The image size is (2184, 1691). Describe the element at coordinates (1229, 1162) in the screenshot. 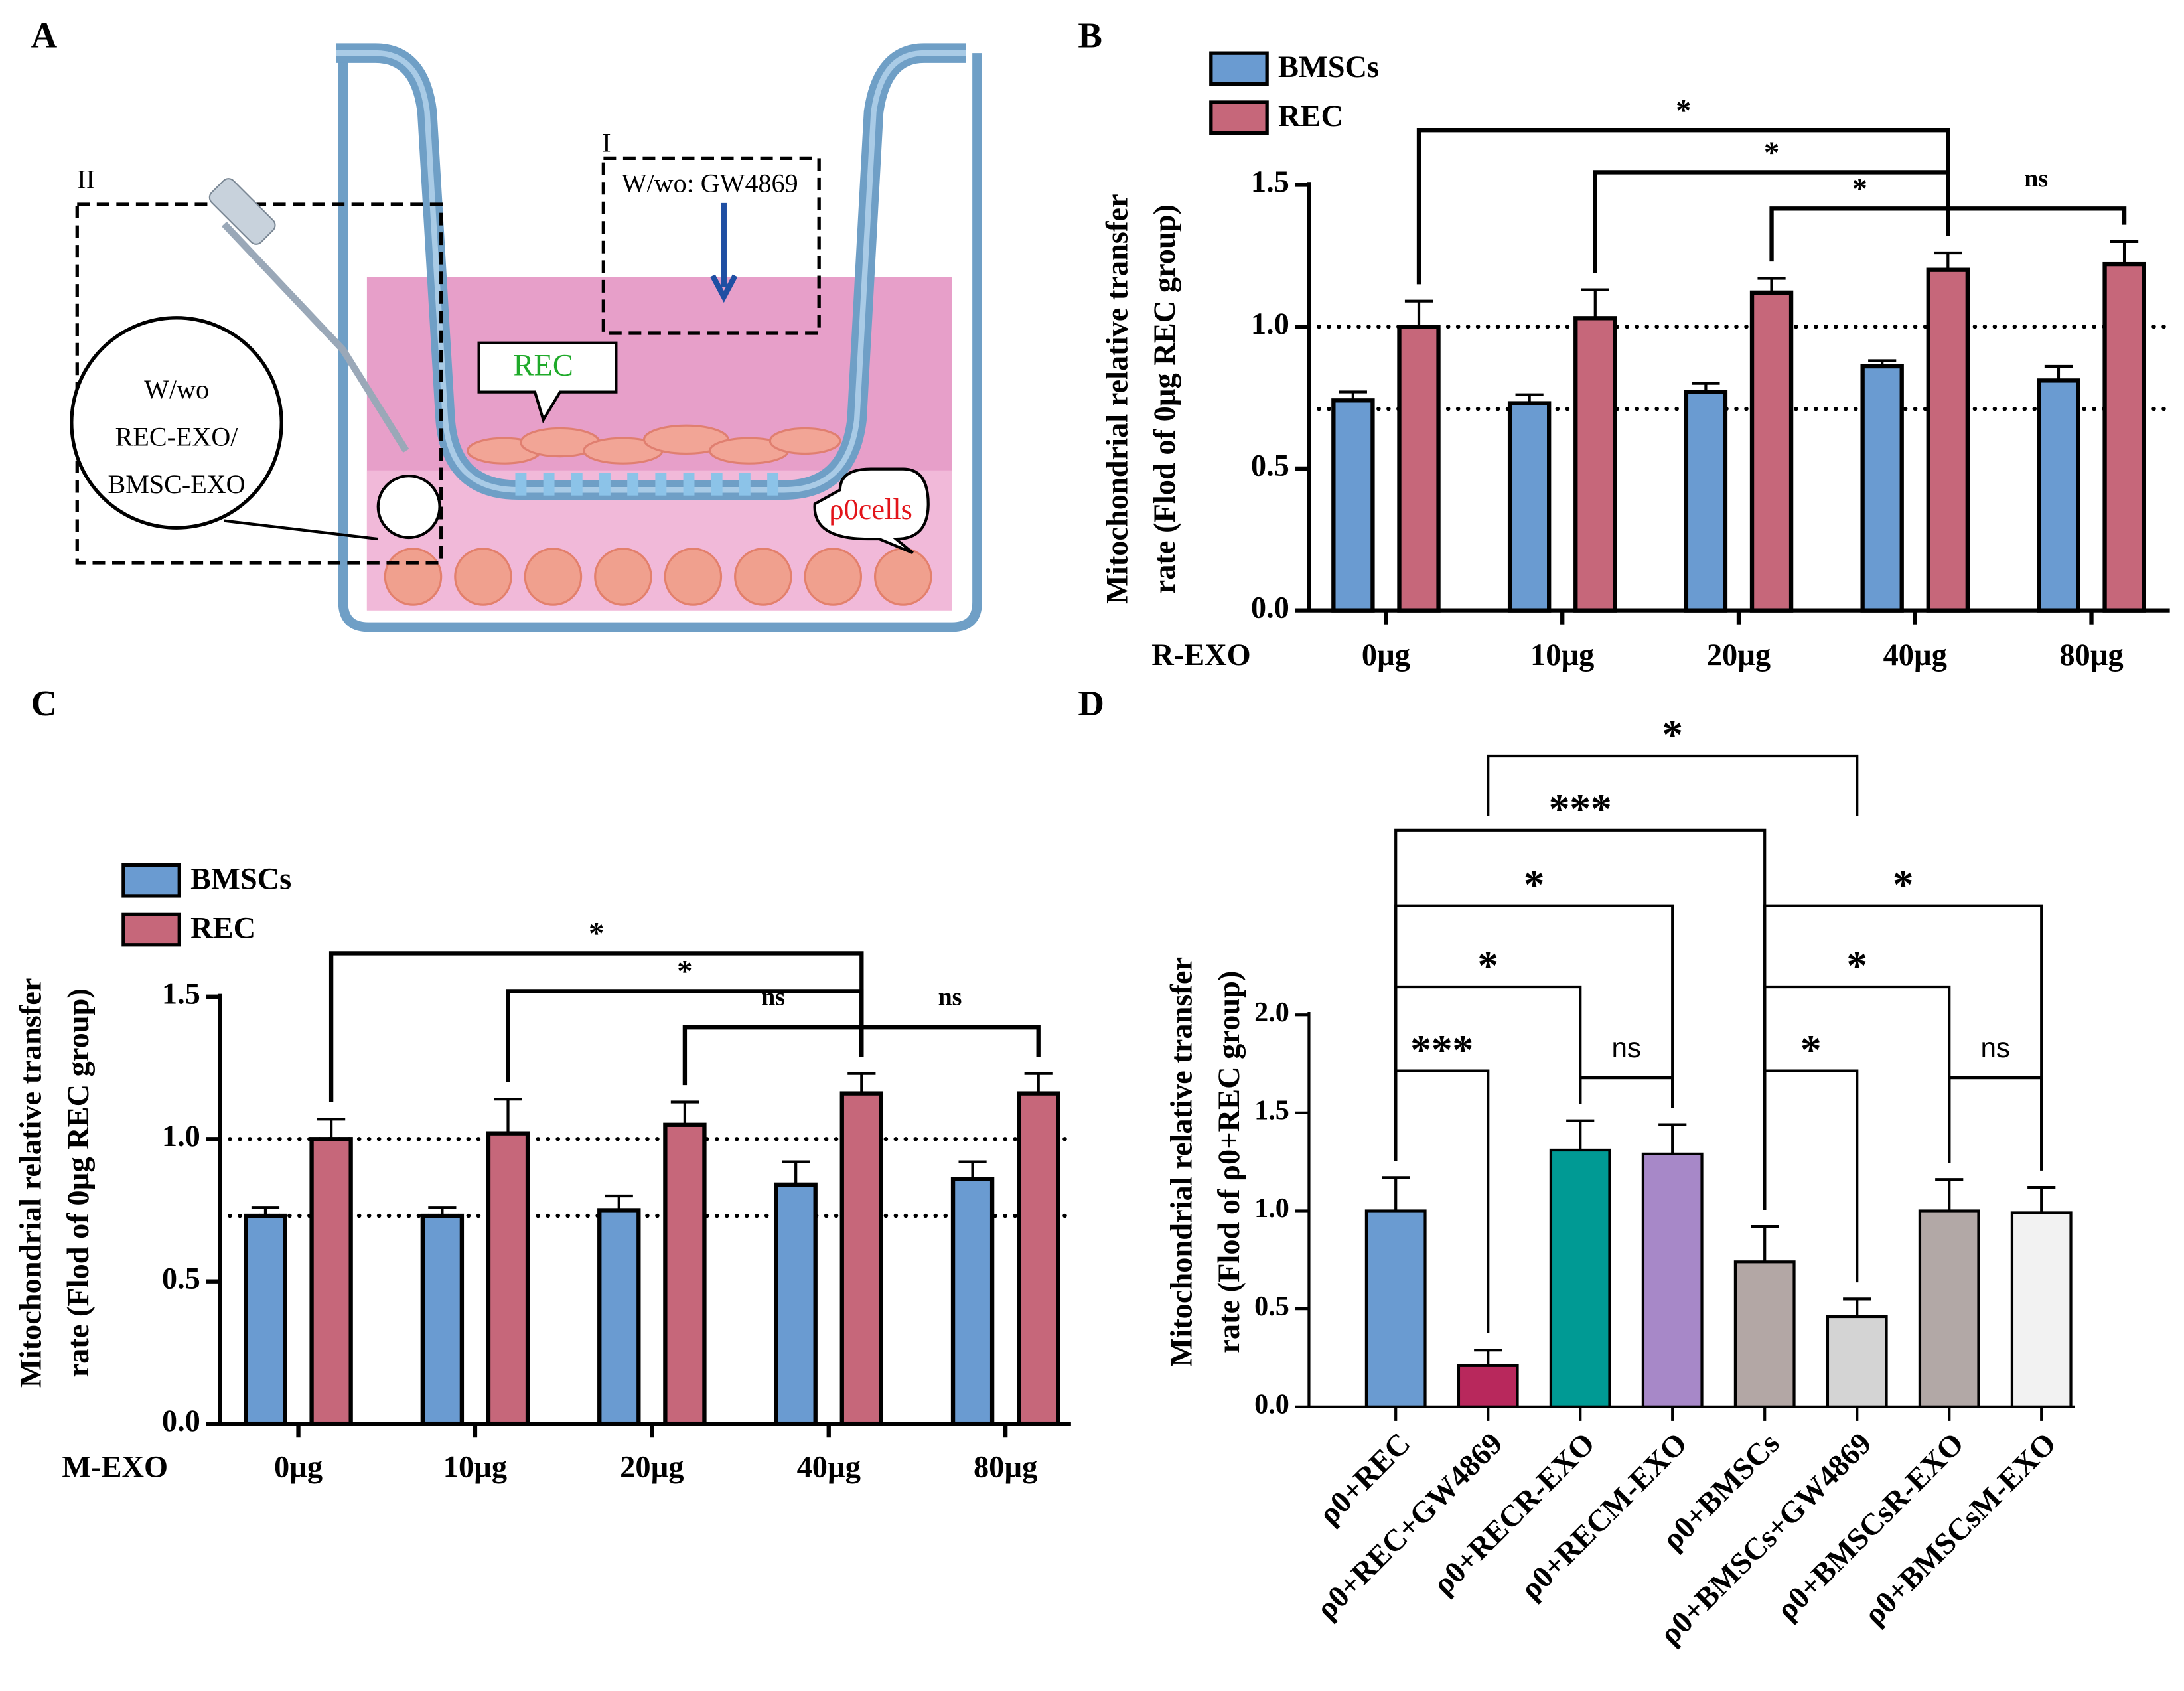

I see `y-axis-label: rate (Flod of ρ0+REC group)` at that location.